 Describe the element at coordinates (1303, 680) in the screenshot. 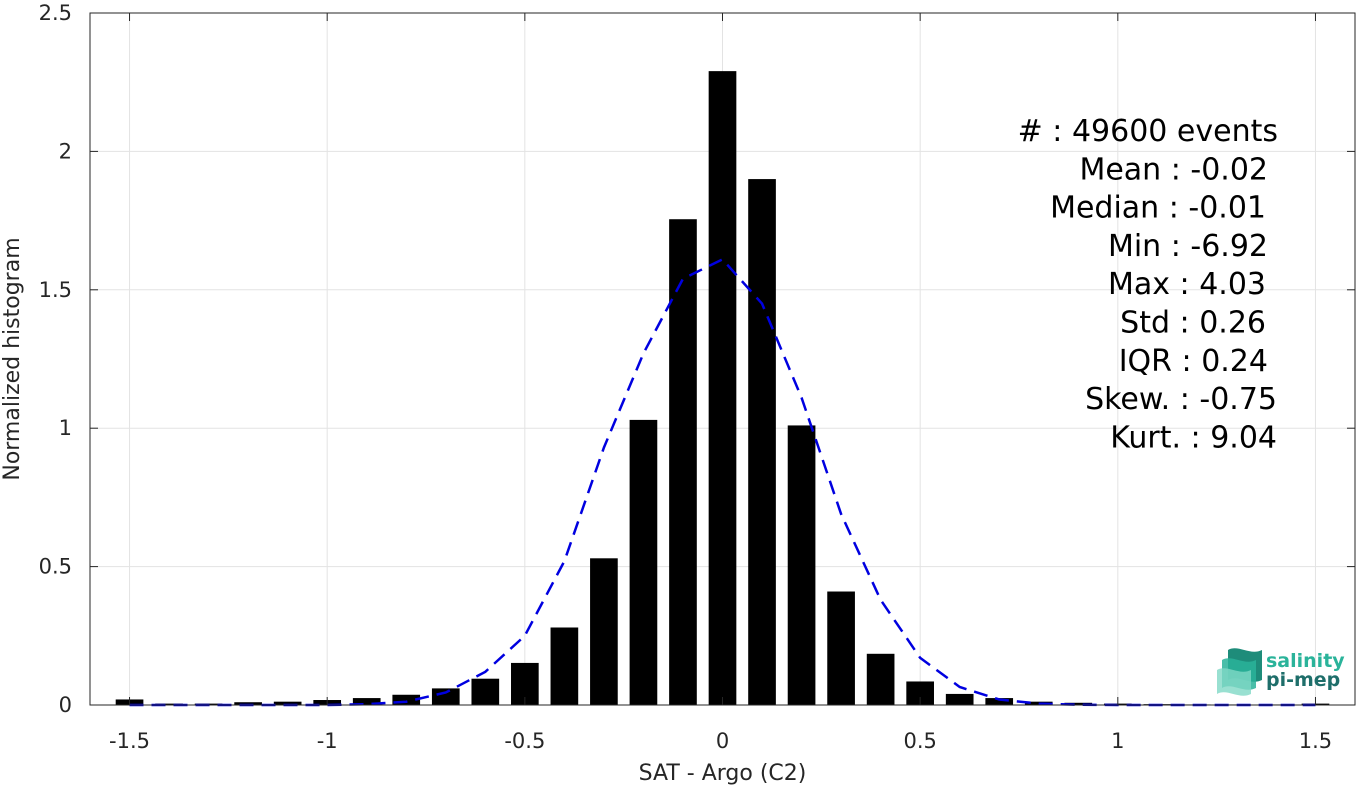

I see `logo-text-pi-mep: pi-mep` at that location.